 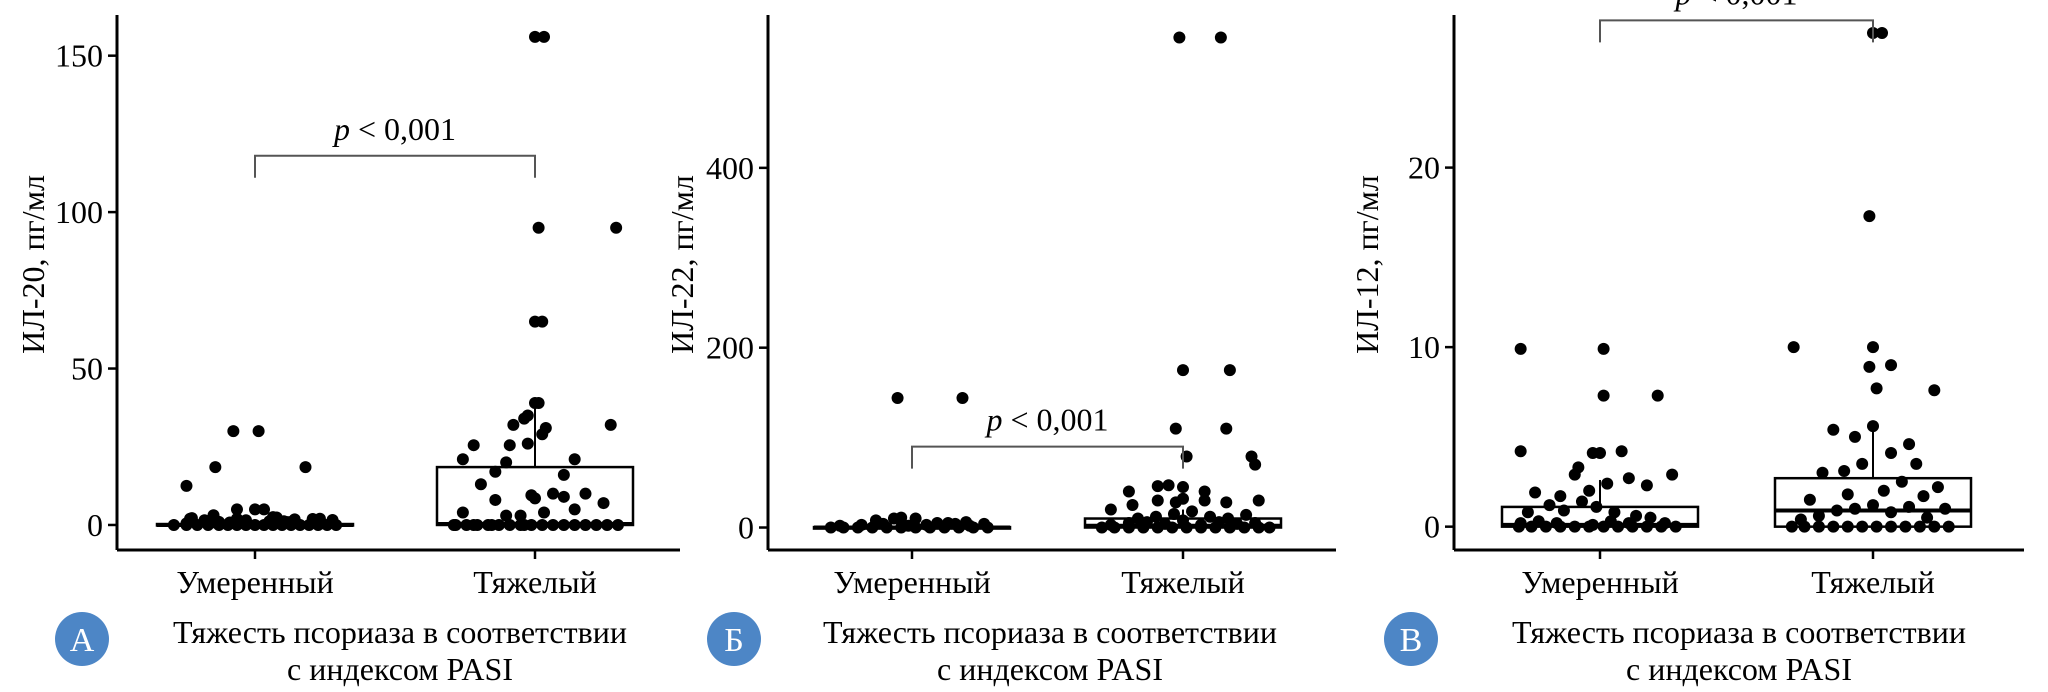 I want to click on panel-badge, so click(x=82, y=639).